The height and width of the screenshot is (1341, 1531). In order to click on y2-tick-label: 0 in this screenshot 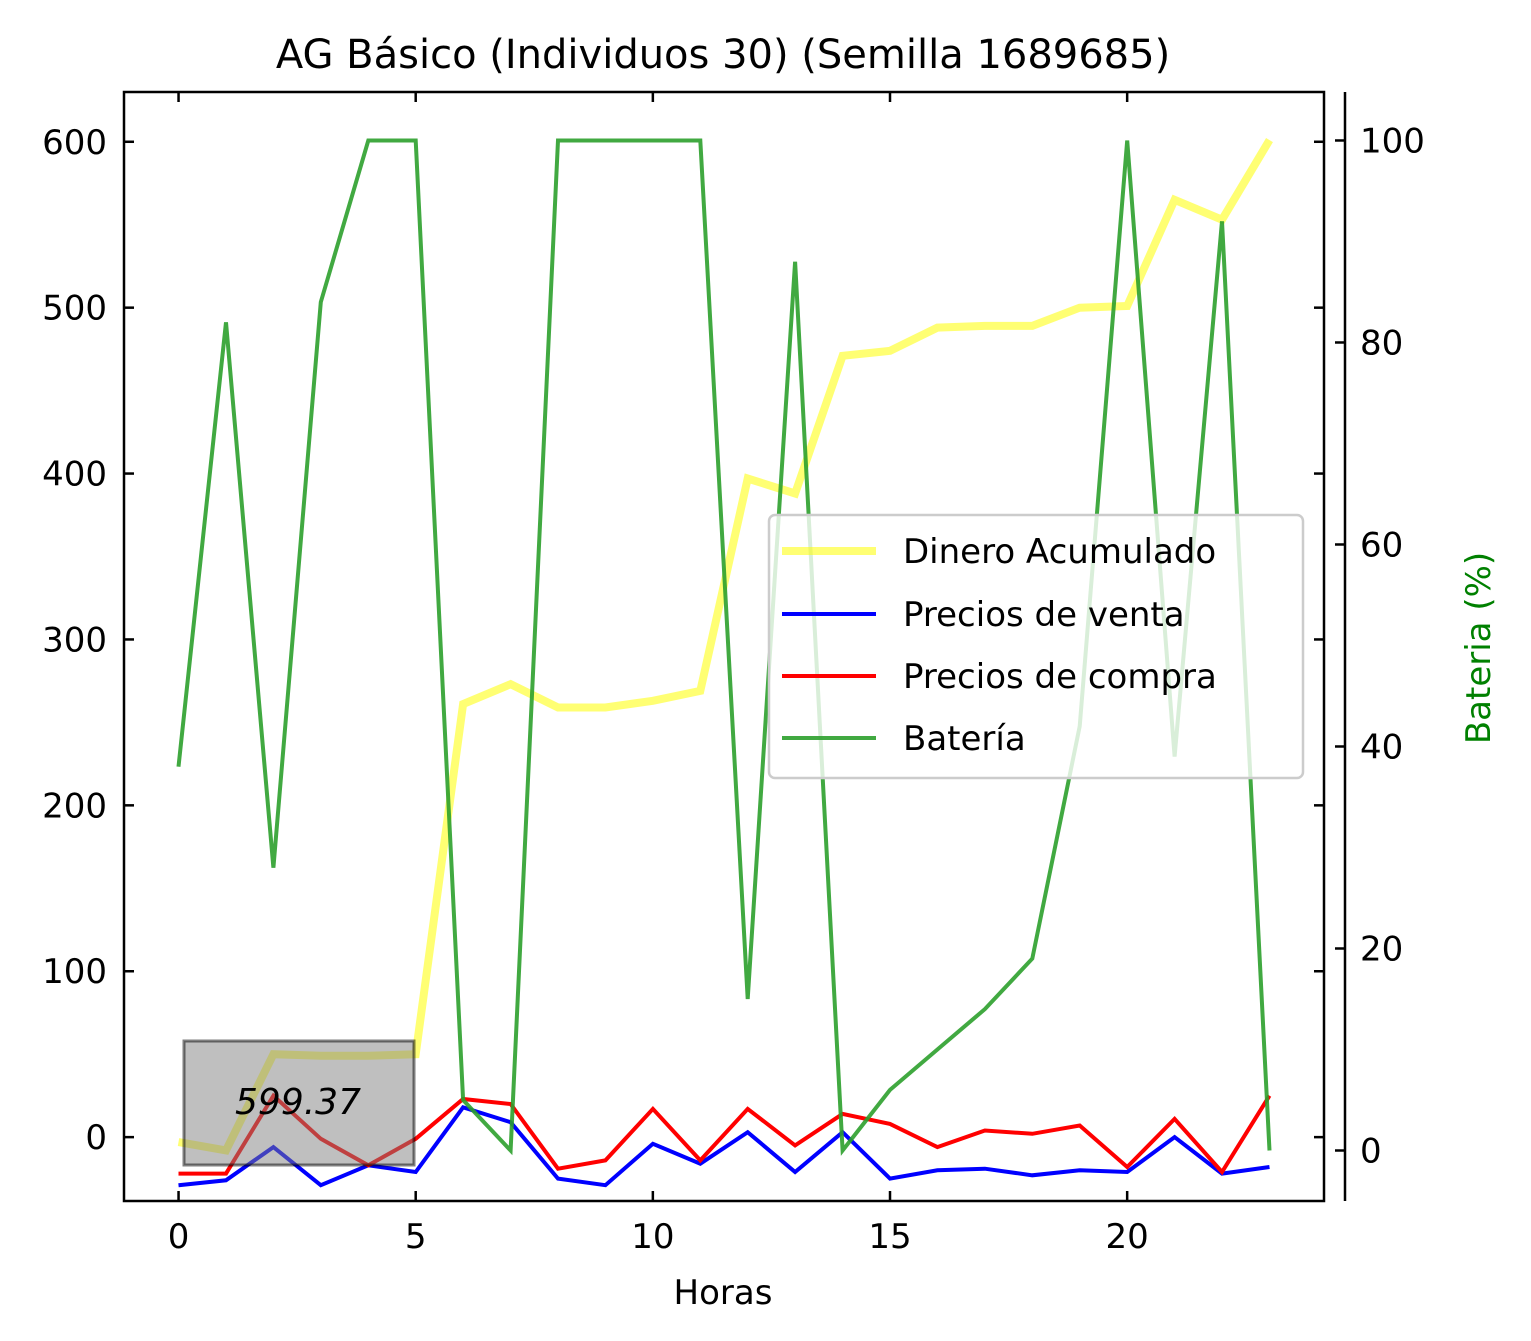, I will do `click(1371, 1151)`.